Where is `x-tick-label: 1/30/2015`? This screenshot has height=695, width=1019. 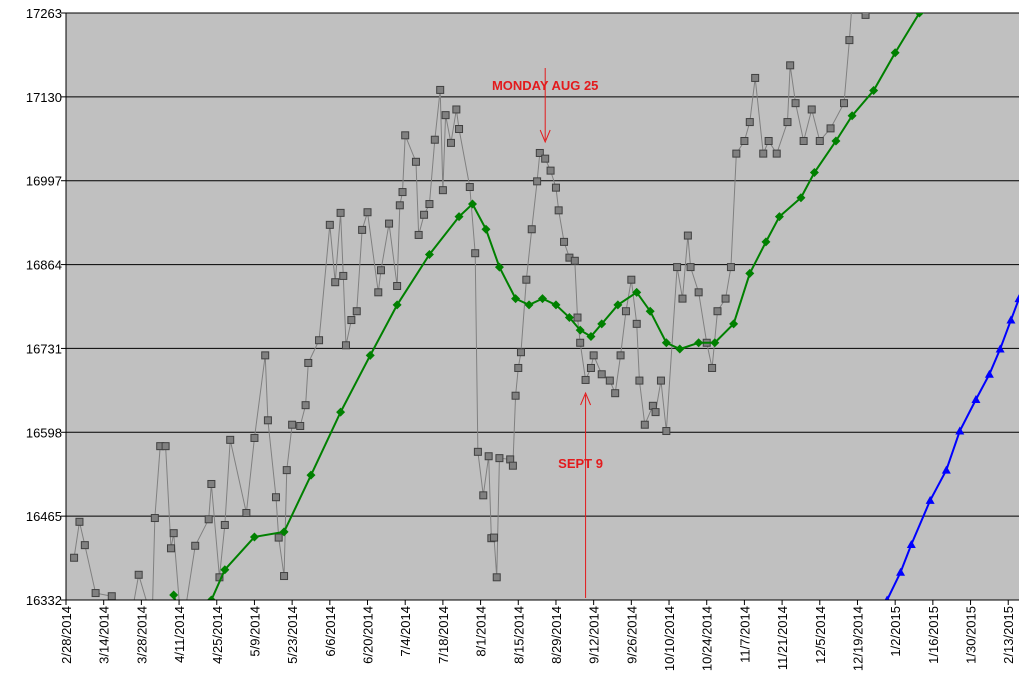 x-tick-label: 1/30/2015 is located at coordinates (971, 635).